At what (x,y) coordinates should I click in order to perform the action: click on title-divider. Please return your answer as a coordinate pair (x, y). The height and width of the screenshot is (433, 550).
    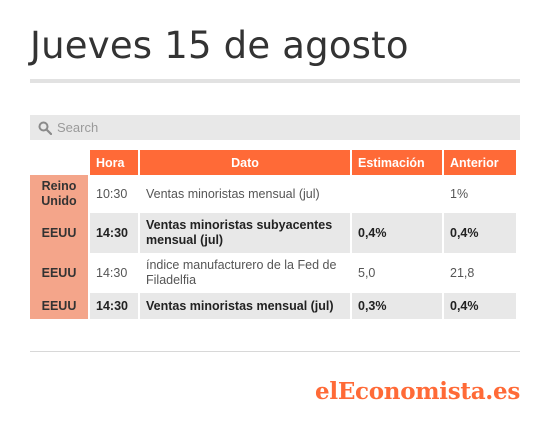
    Looking at the image, I should click on (275, 81).